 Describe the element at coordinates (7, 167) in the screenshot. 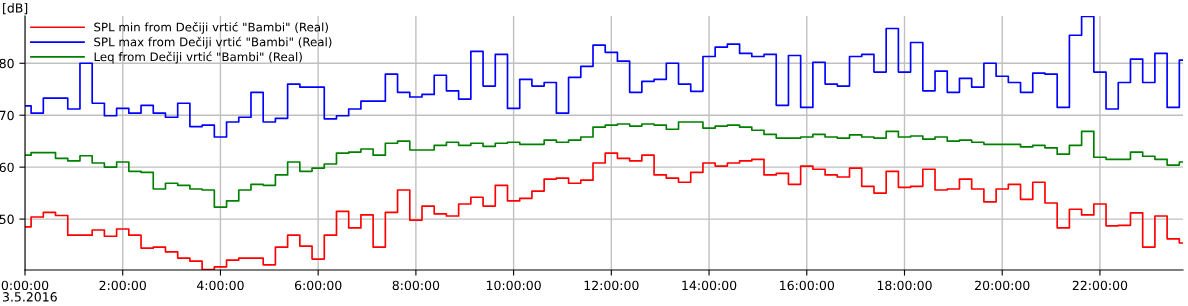

I see `y-tick-label: 60` at that location.